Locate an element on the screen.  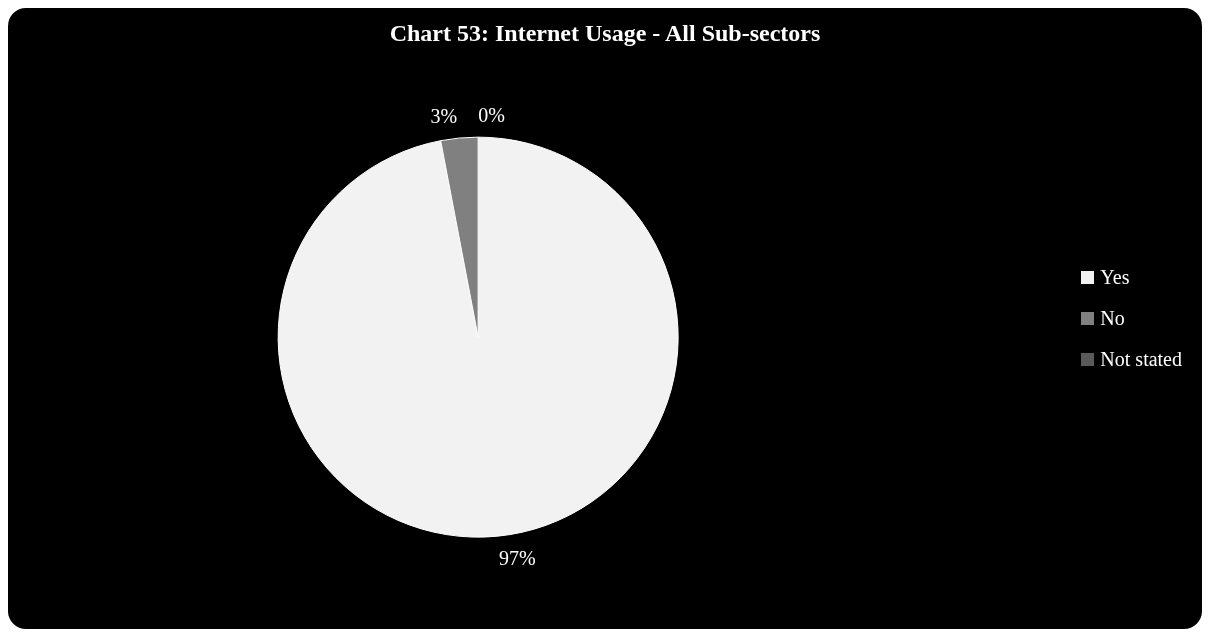
data-label: 3% is located at coordinates (444, 116).